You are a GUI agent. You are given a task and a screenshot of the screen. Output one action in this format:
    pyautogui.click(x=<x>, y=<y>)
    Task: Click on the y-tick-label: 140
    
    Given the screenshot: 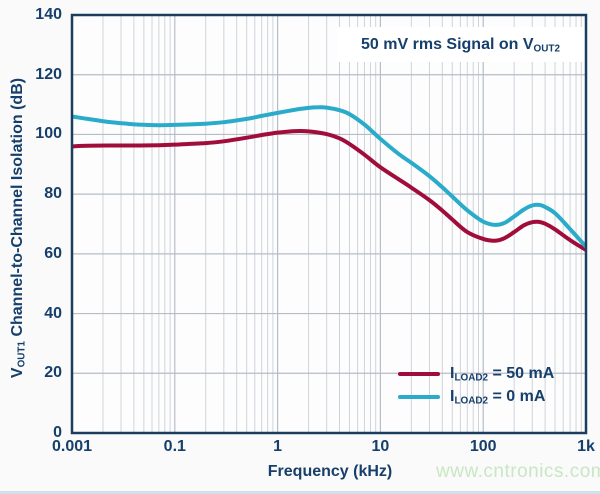 What is the action you would take?
    pyautogui.click(x=48, y=14)
    